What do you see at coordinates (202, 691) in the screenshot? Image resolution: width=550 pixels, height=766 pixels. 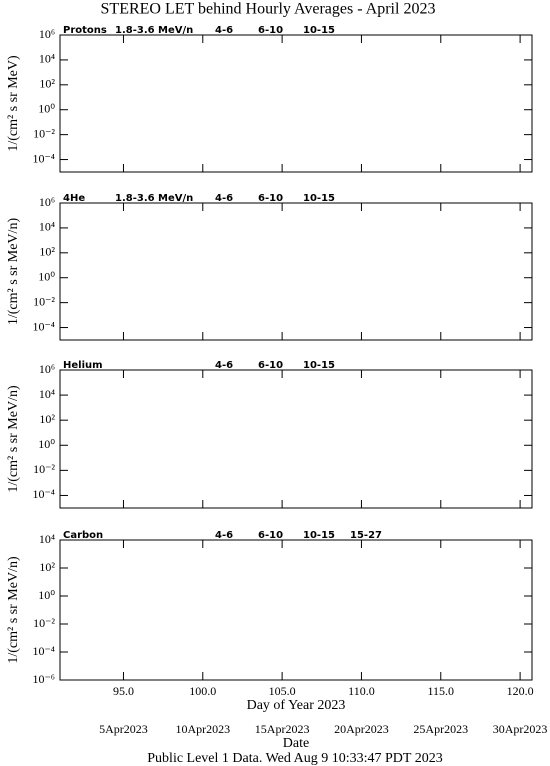 I see `x-tick-label: 100.0` at bounding box center [202, 691].